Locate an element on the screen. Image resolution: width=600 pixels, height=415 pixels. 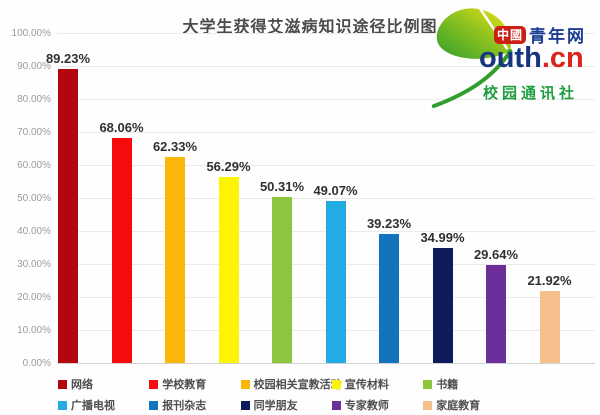
legend-label: 家庭教育 is located at coordinates (458, 406).